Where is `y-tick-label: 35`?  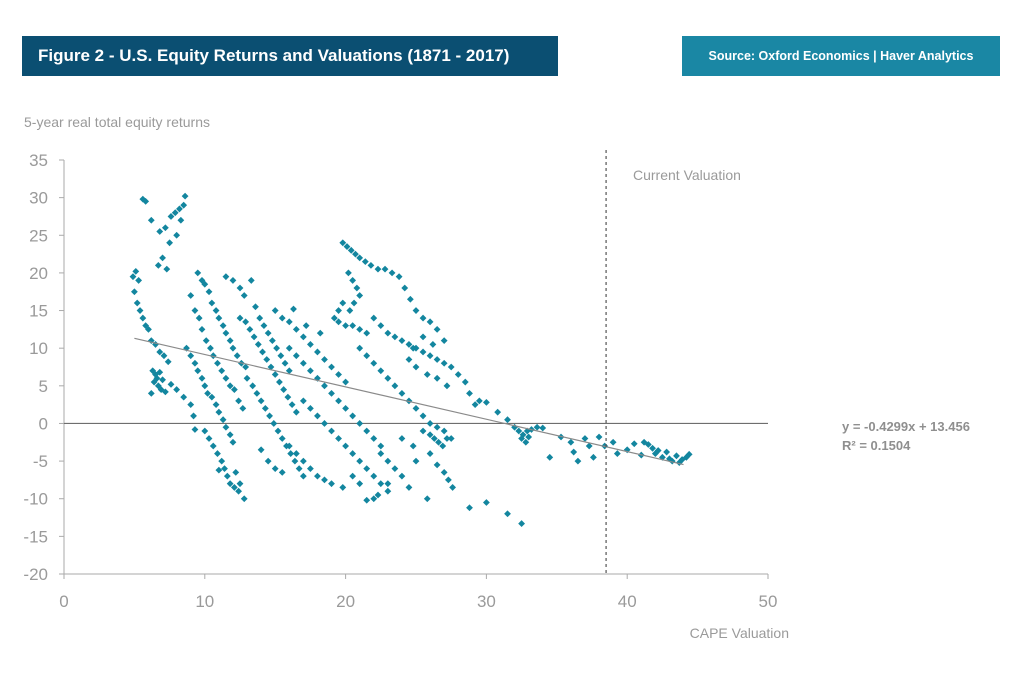 y-tick-label: 35 is located at coordinates (38, 160).